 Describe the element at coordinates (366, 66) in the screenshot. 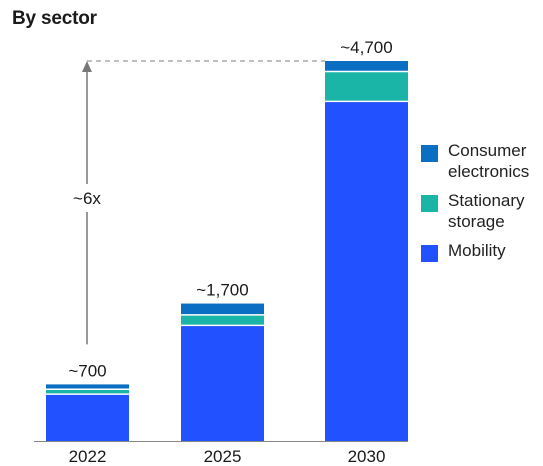

I see `bar-2030-consumer-electronics` at that location.